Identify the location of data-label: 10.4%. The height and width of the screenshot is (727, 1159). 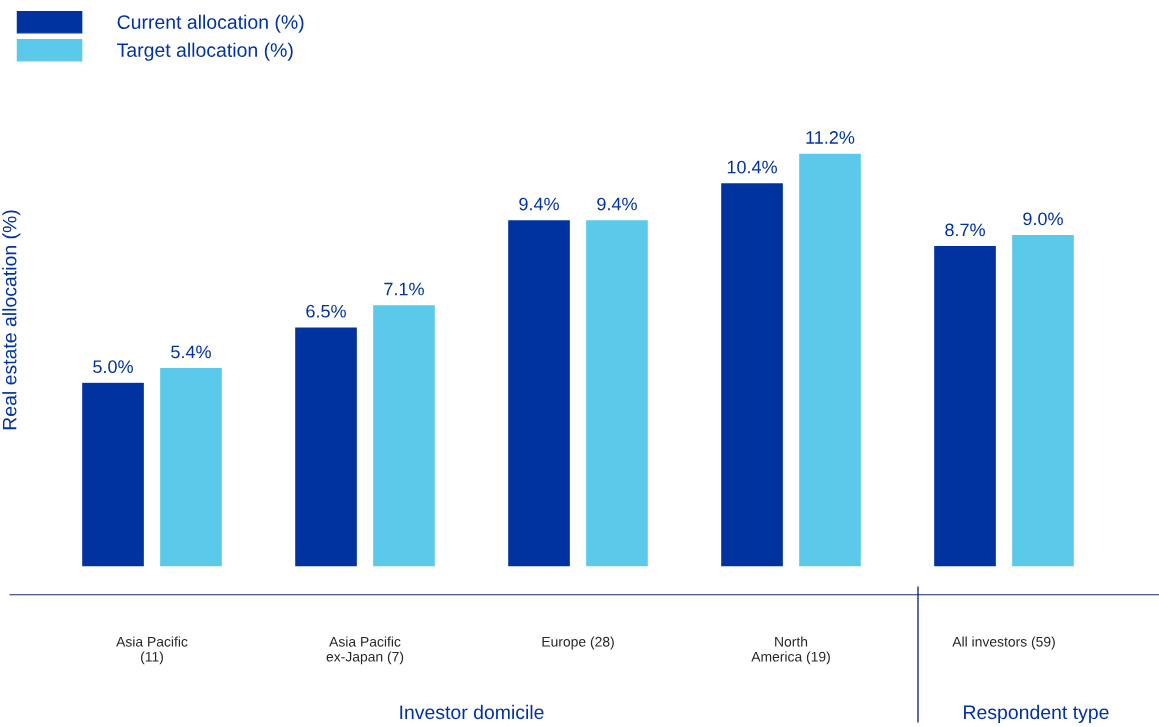
(752, 167).